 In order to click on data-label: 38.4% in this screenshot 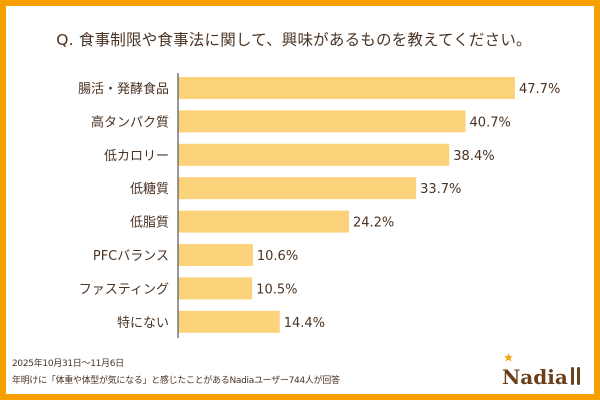, I will do `click(473, 156)`.